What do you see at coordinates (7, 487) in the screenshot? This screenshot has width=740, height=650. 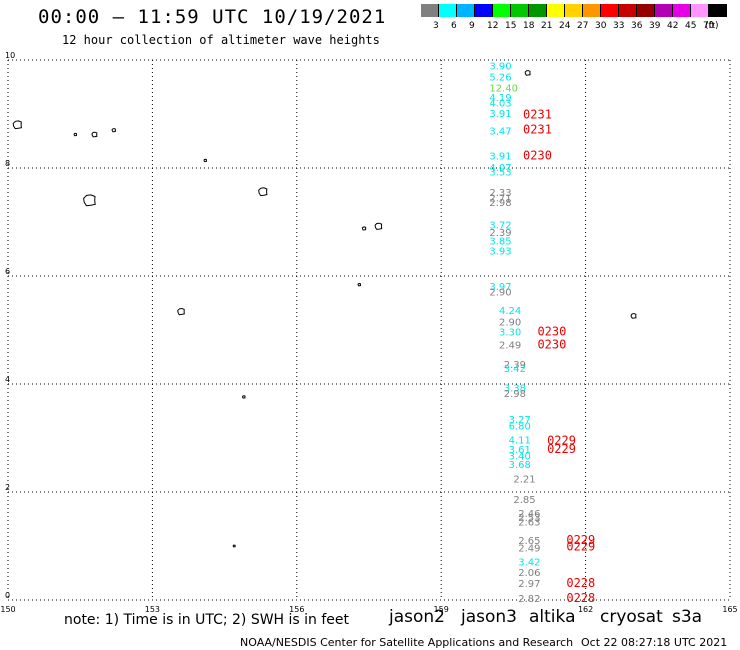 I see `y-tick-label: 2` at bounding box center [7, 487].